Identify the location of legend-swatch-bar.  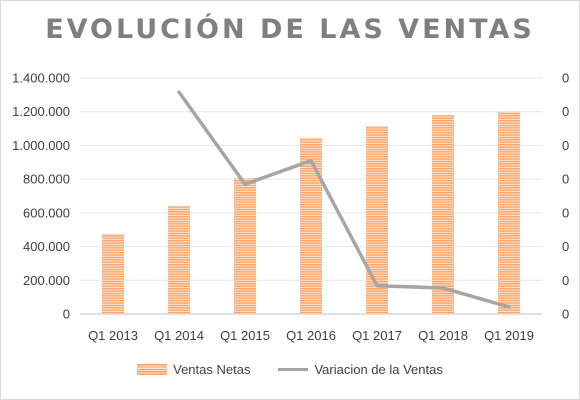
(152, 369).